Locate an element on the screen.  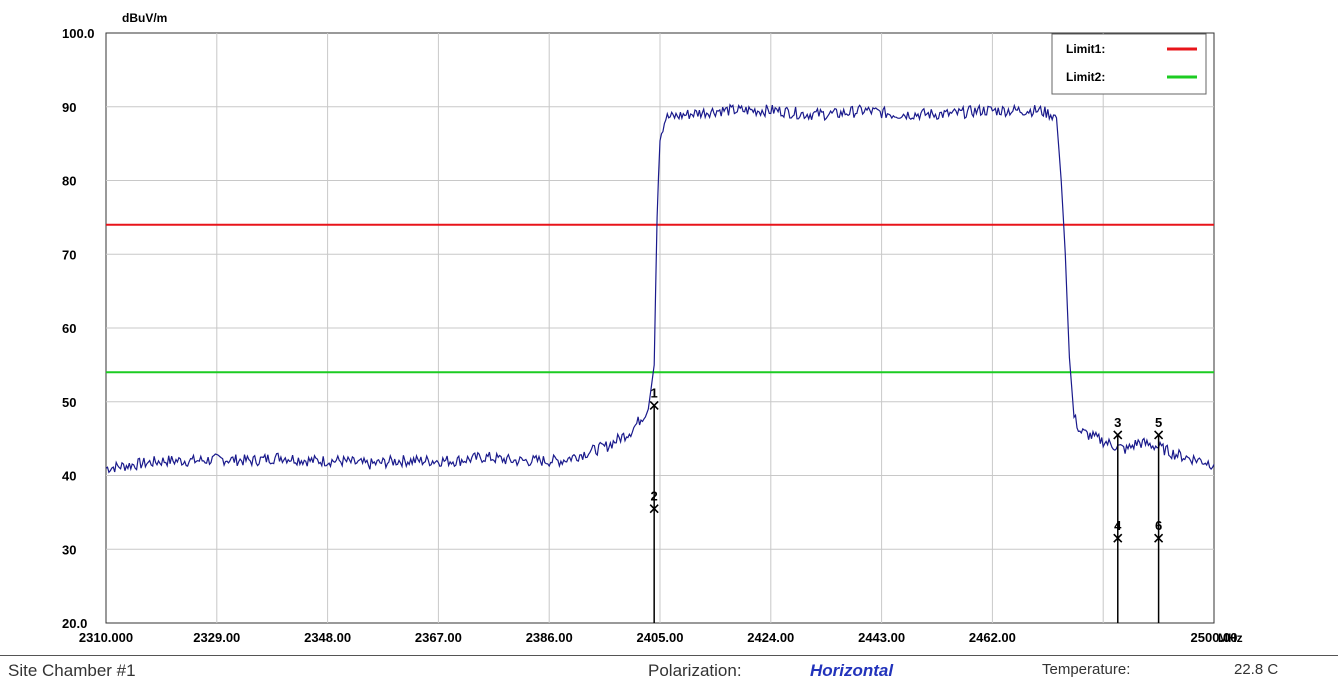
legend-label: Limit2: is located at coordinates (1085, 77).